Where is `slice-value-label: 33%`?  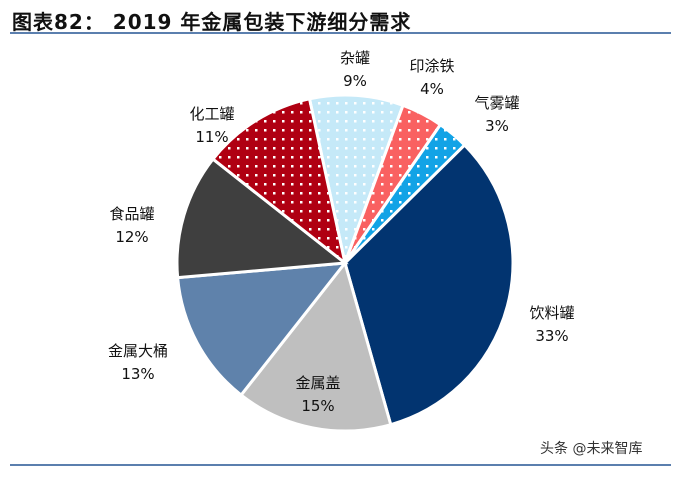
slice-value-label: 33% is located at coordinates (551, 336).